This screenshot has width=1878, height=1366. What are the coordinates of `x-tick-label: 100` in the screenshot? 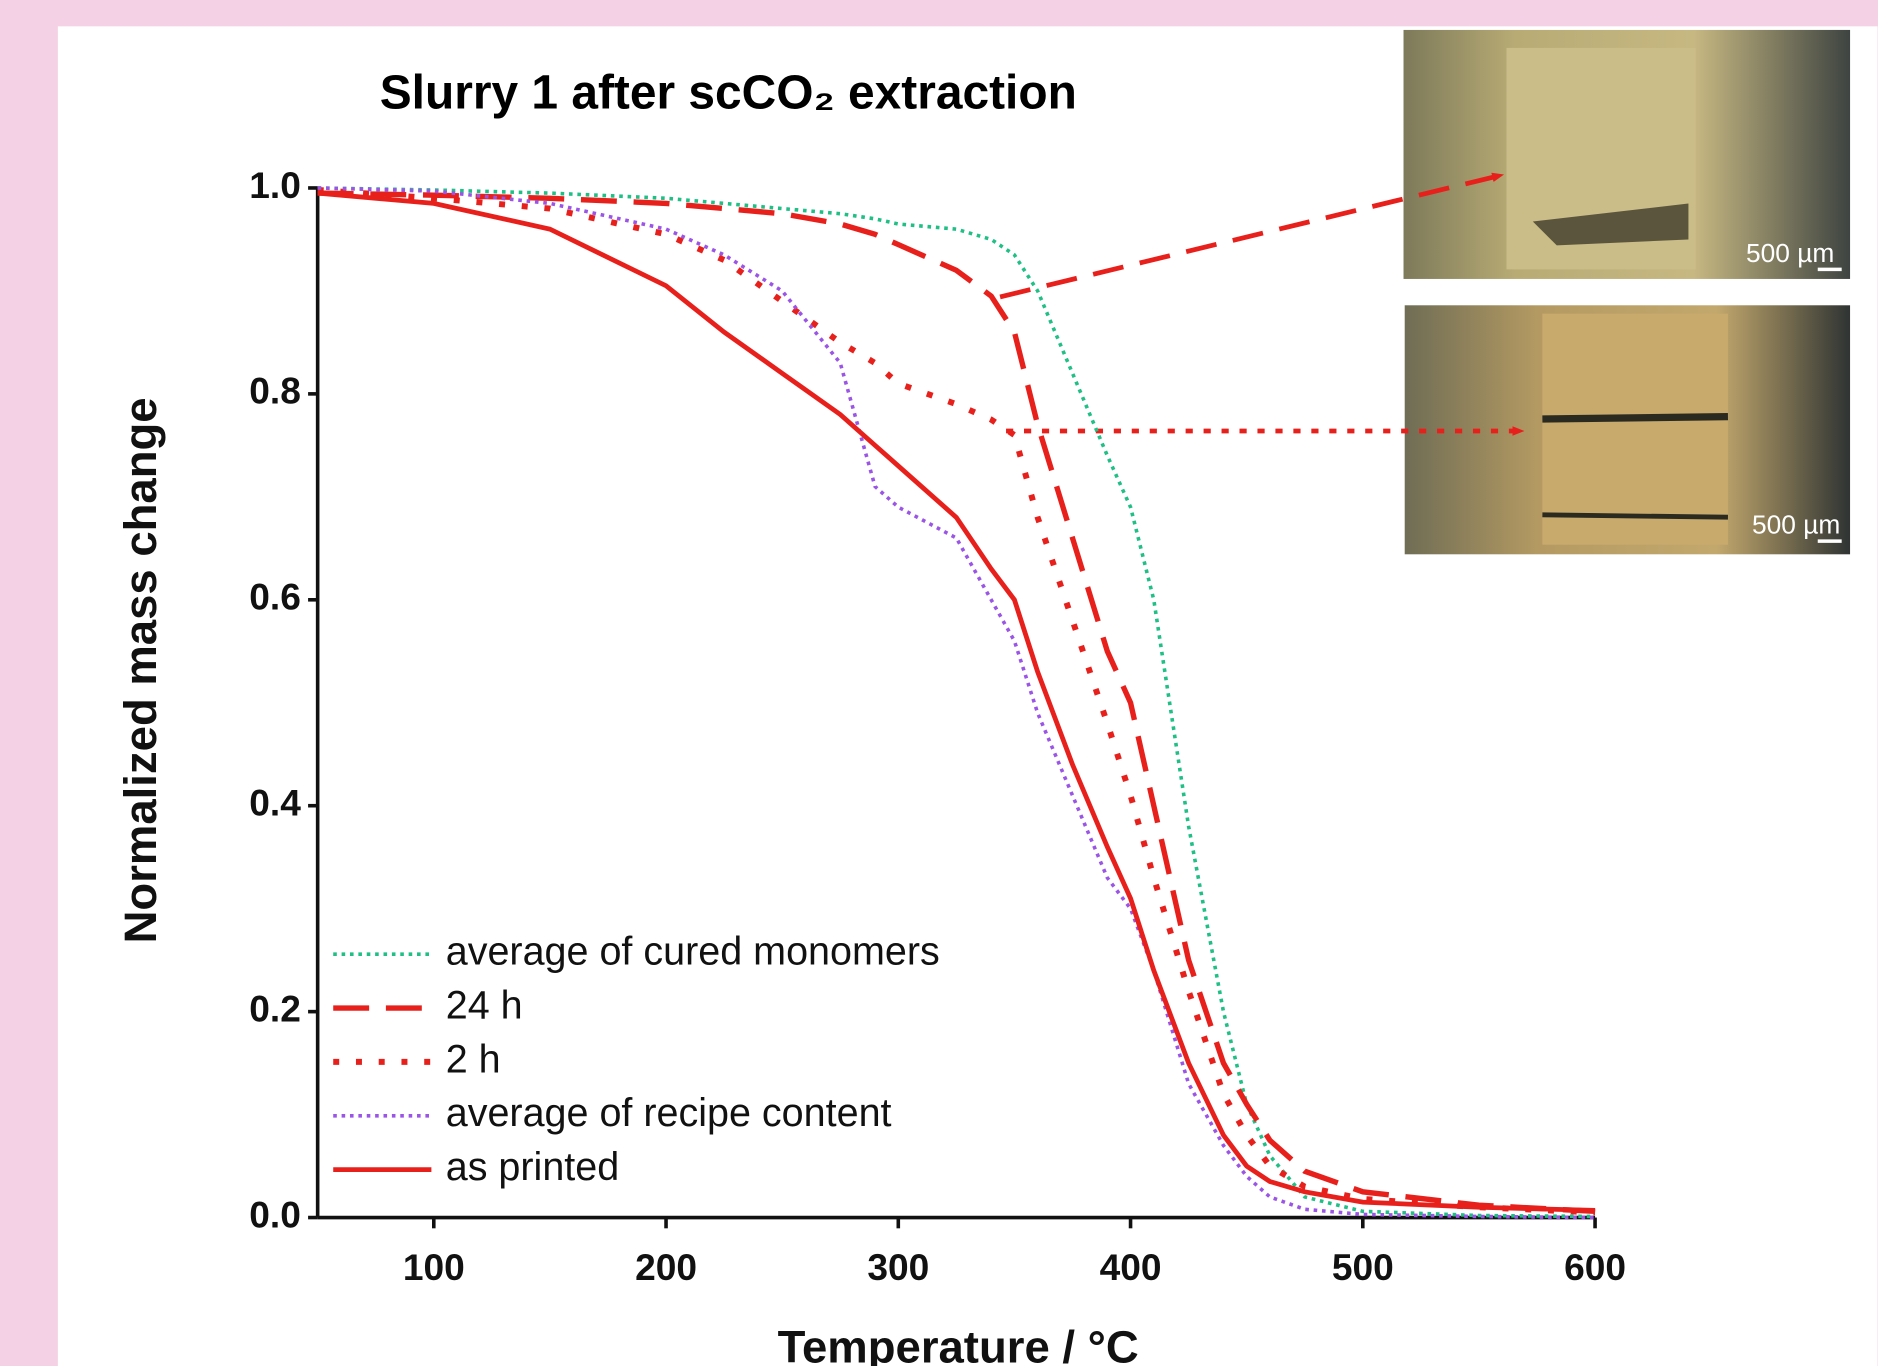 It's located at (434, 1267).